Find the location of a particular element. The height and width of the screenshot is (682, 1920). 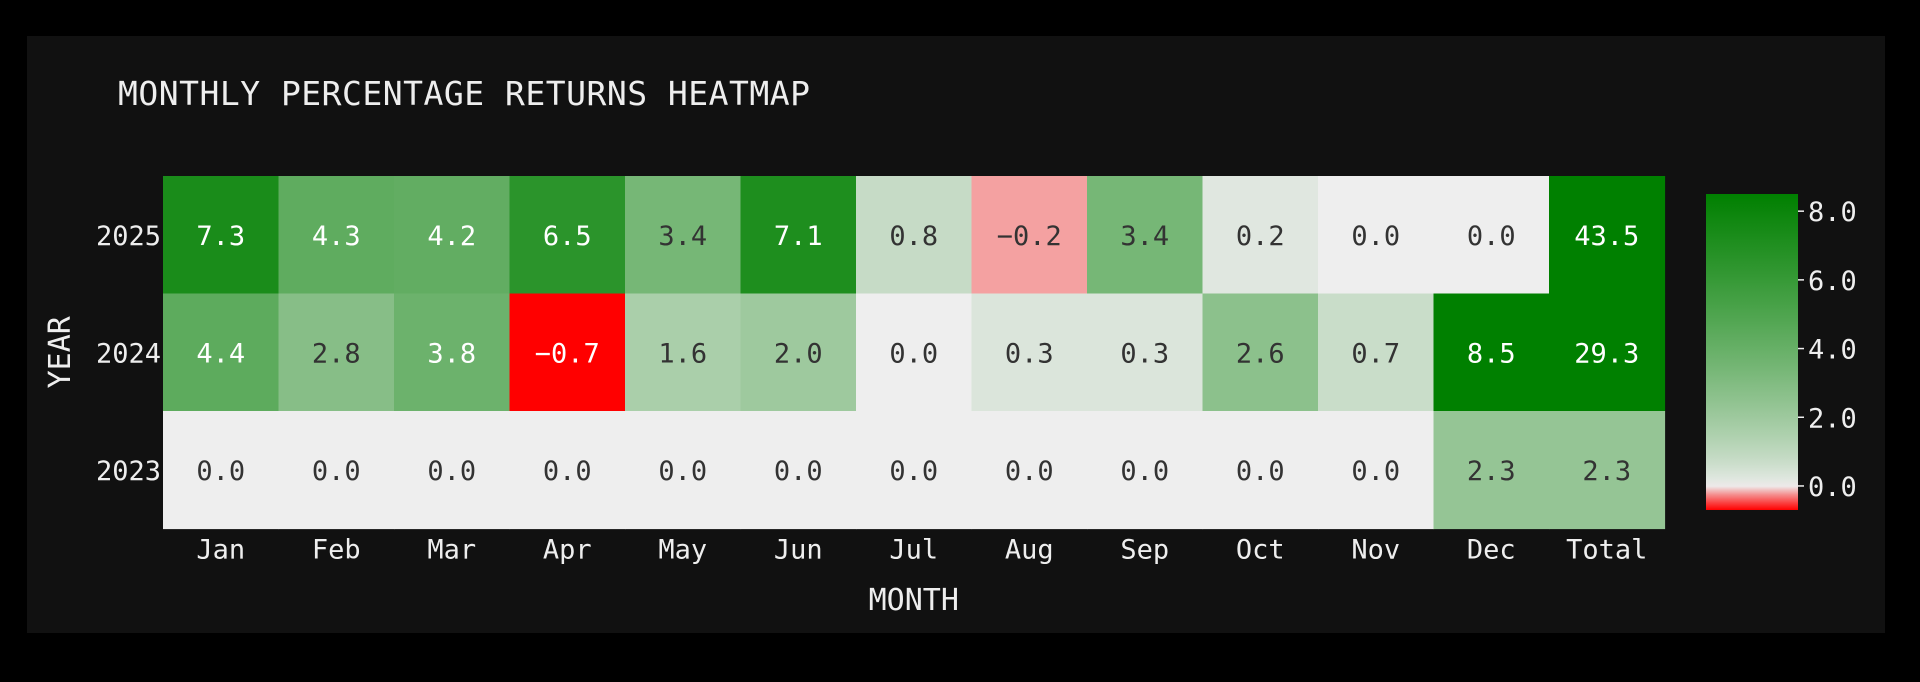

x-tick-label: Jul is located at coordinates (913, 550).